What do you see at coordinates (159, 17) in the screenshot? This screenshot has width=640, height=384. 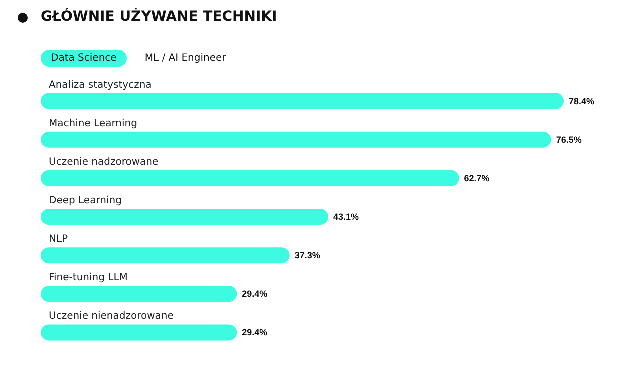 I see `chart-title: GŁÓWNIE UŻYWANE TECHNIKI` at bounding box center [159, 17].